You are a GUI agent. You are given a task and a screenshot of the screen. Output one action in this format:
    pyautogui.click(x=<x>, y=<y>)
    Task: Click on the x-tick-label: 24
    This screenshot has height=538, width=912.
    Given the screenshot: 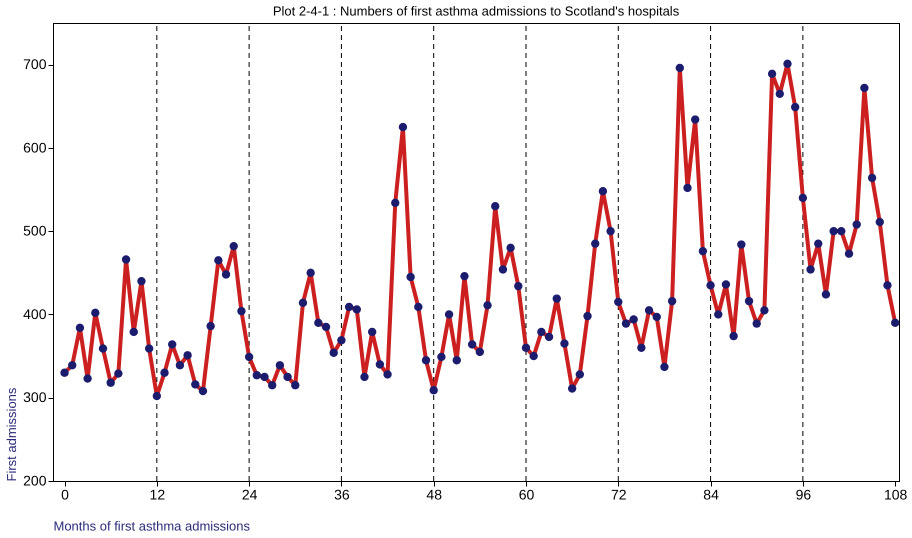 What is the action you would take?
    pyautogui.click(x=250, y=494)
    